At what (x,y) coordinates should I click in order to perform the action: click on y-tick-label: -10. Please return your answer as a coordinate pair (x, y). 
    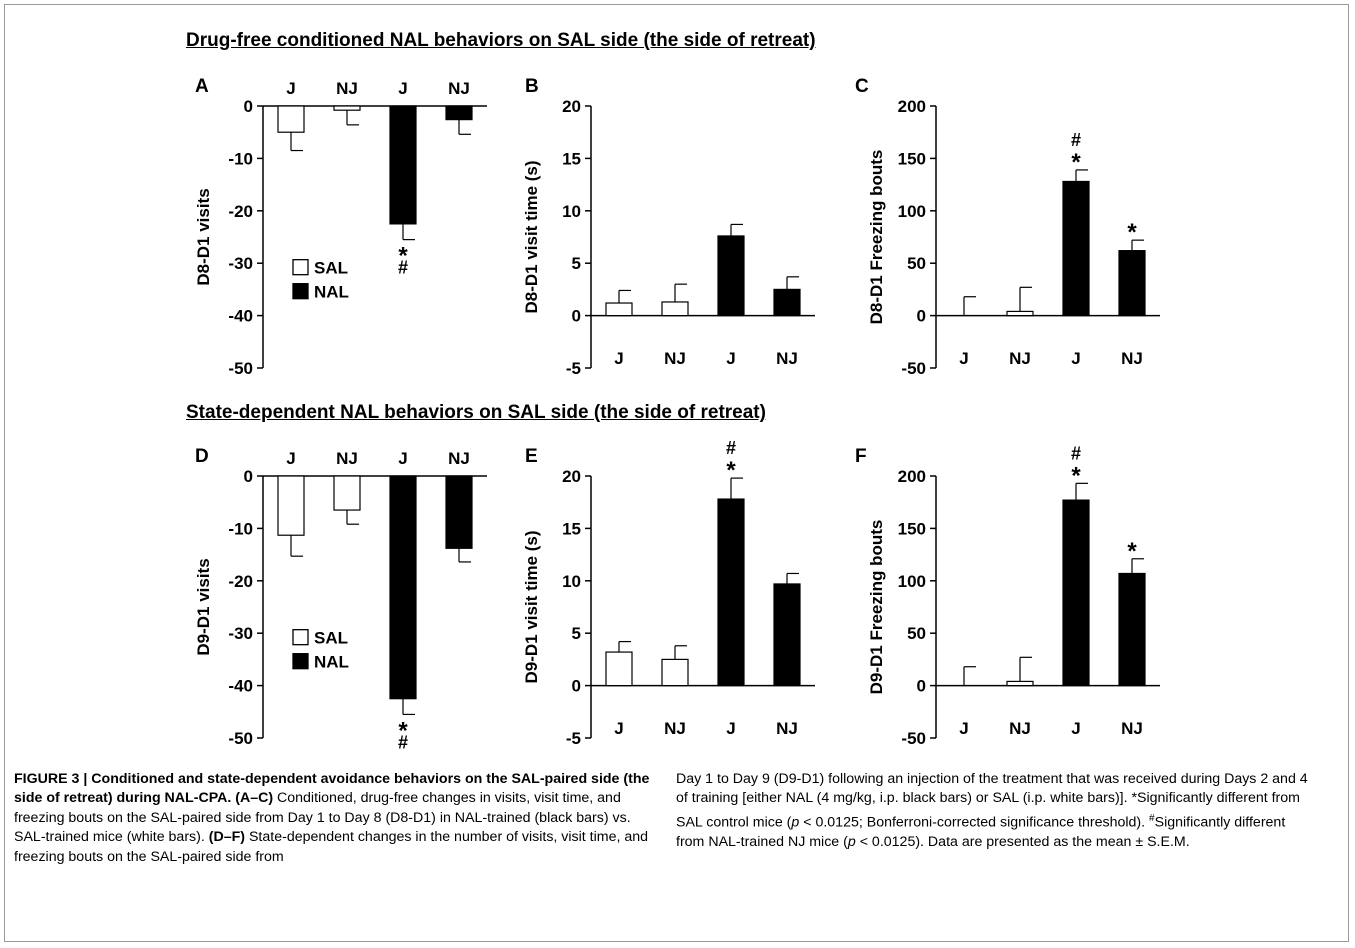
    Looking at the image, I should click on (240, 528).